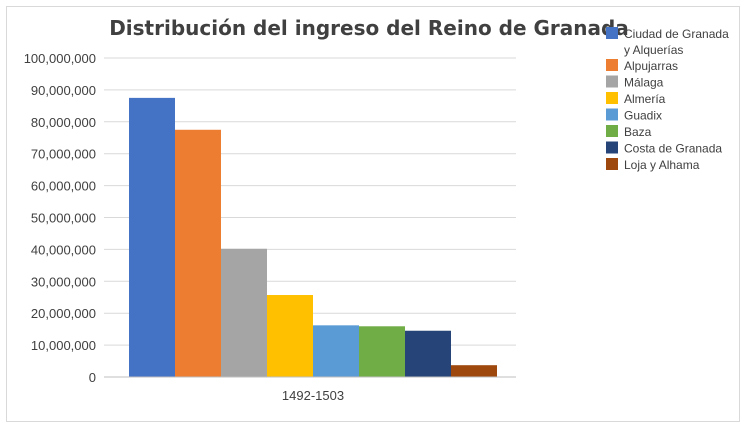 The width and height of the screenshot is (748, 432). What do you see at coordinates (662, 165) in the screenshot?
I see `legend-label: Loja y Alhama` at bounding box center [662, 165].